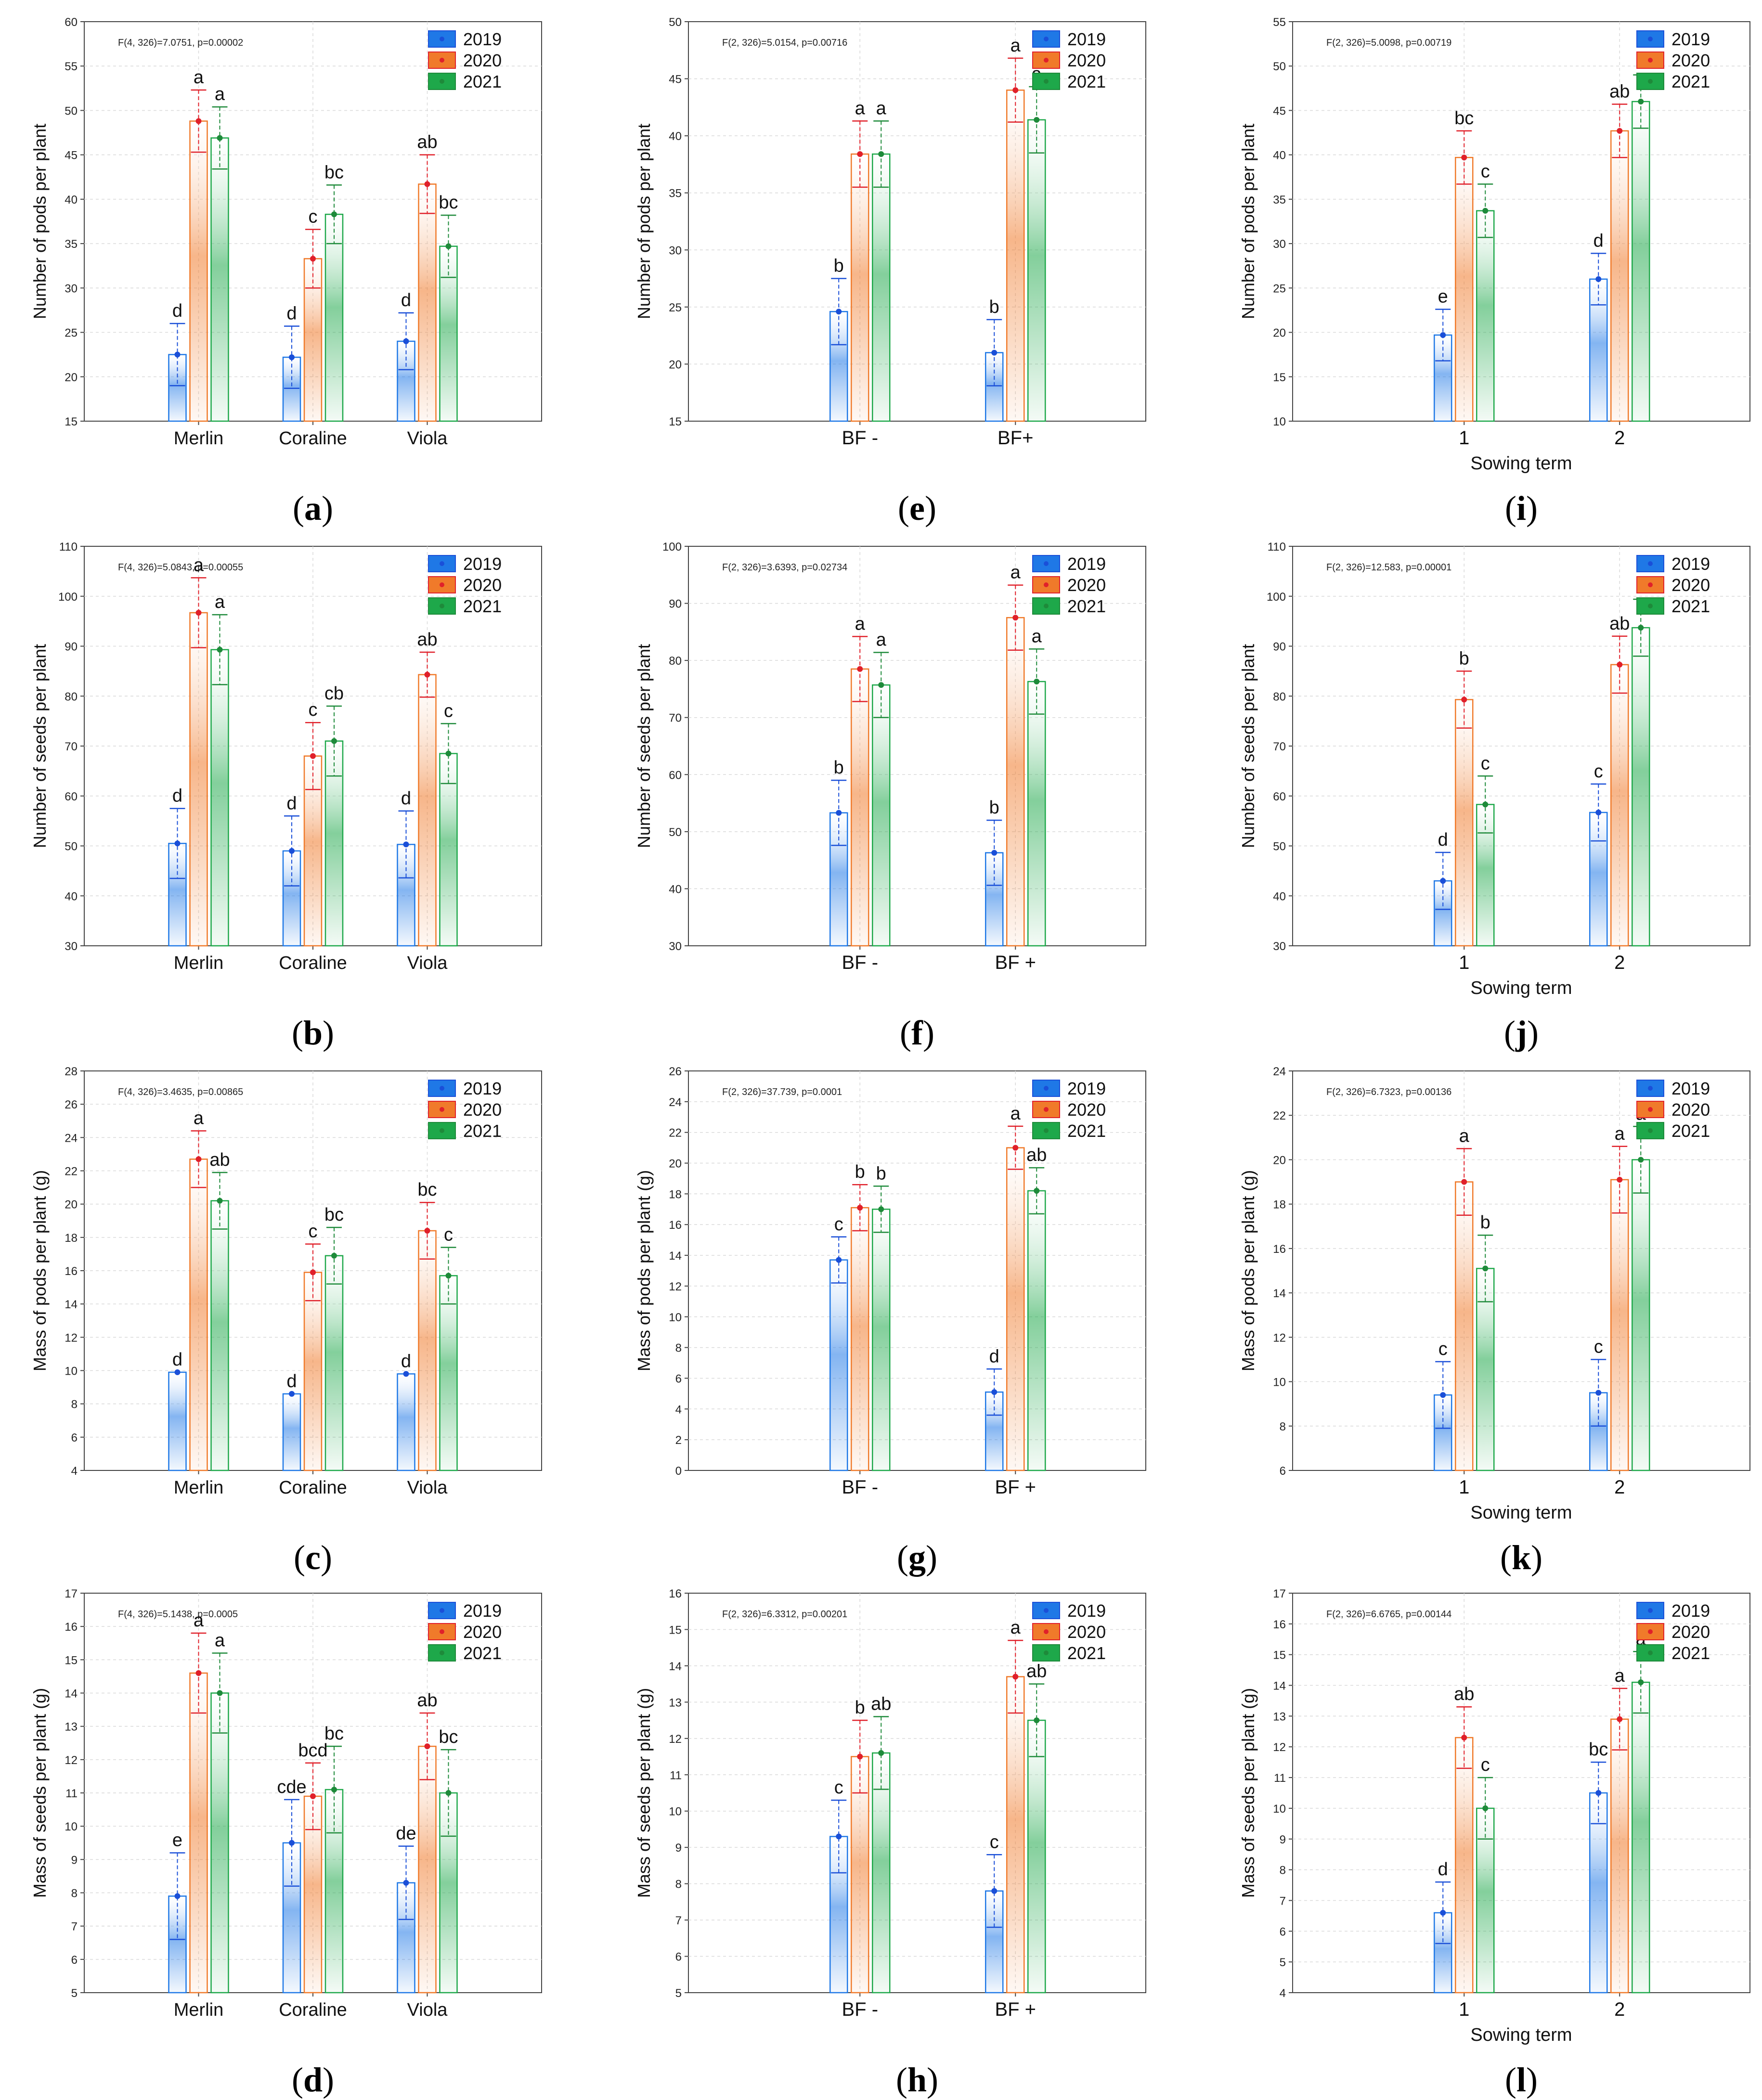  I want to click on panel-caption: (c), so click(313, 1557).